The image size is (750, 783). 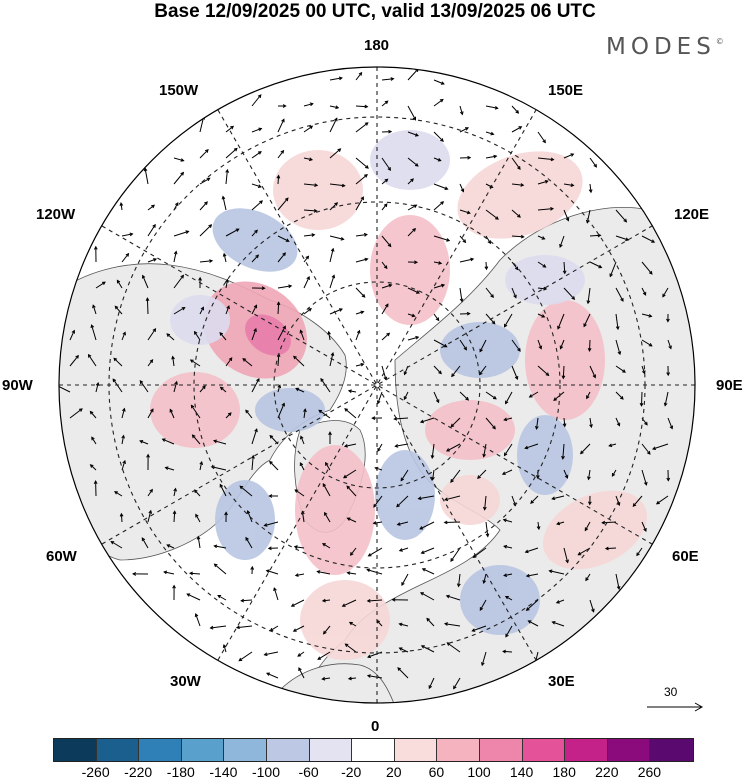 I want to click on brand-logo: MODES©, so click(x=665, y=47).